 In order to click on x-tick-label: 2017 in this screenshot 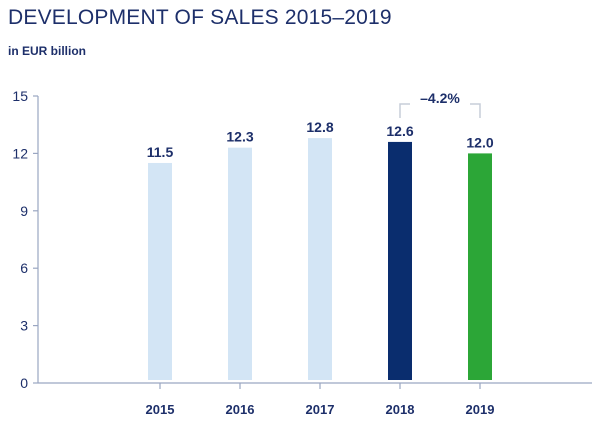, I will do `click(320, 409)`.